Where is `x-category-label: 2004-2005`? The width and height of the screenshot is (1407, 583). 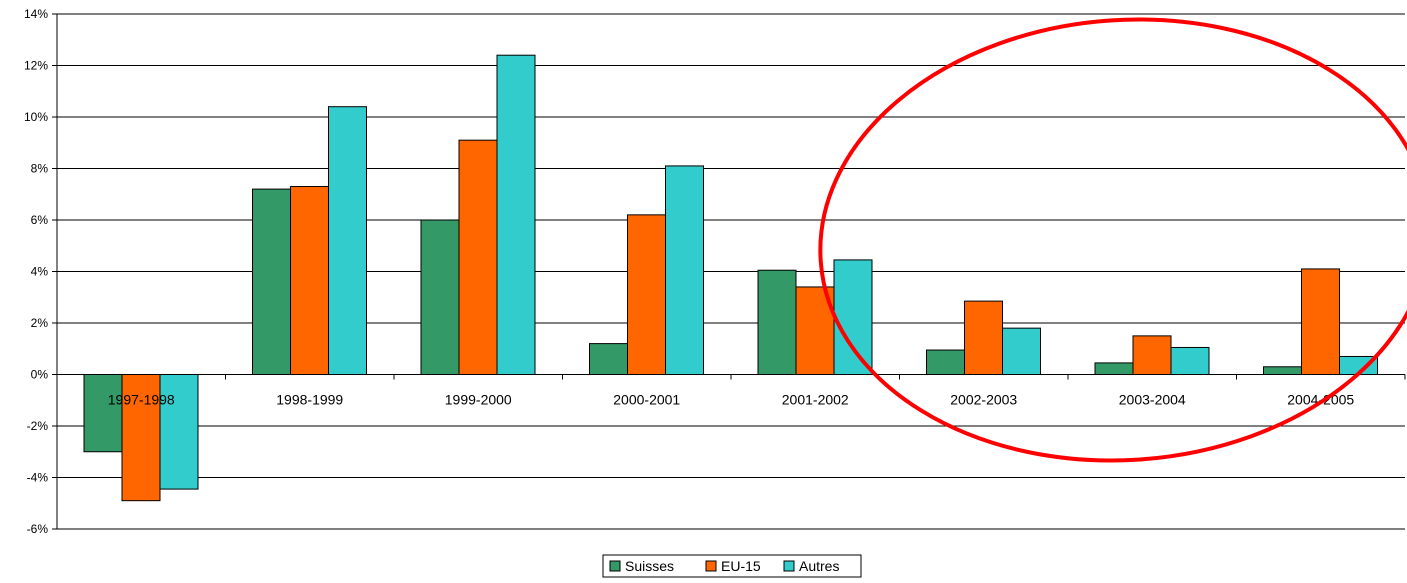
x-category-label: 2004-2005 is located at coordinates (1320, 400).